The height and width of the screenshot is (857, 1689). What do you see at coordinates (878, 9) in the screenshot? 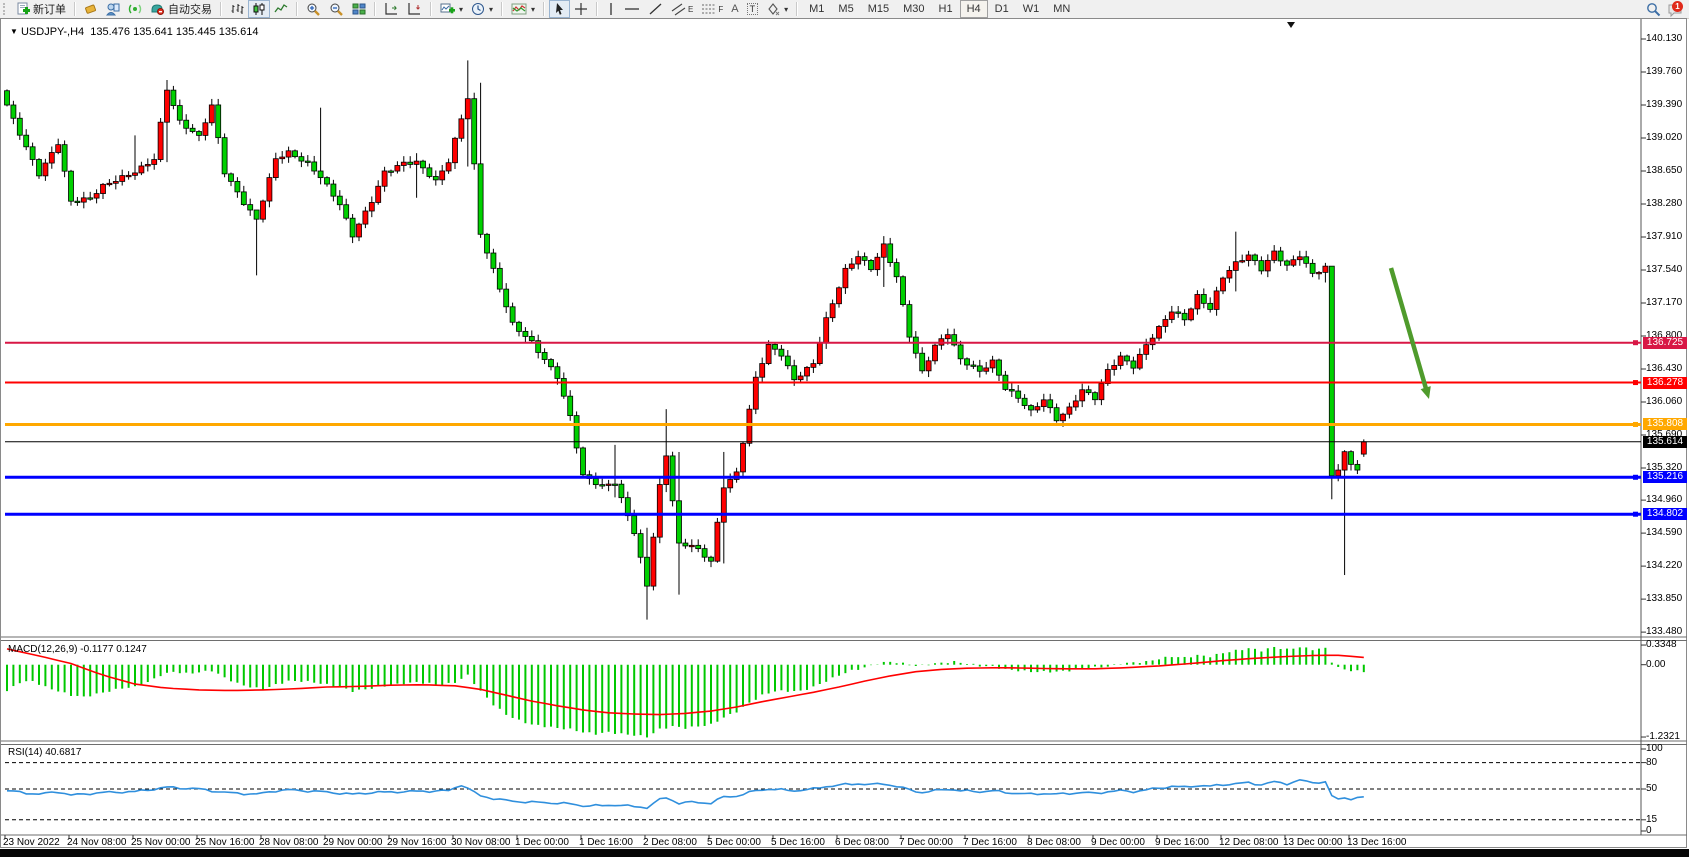
I see `timeframe-m15-button: M15` at bounding box center [878, 9].